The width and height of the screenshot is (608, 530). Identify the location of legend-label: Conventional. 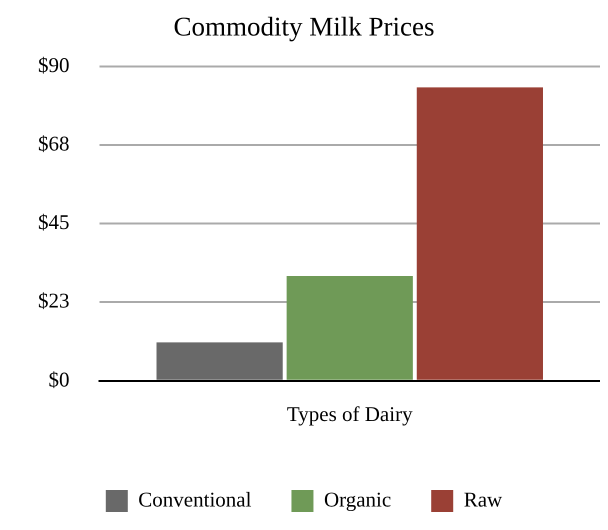
(195, 500).